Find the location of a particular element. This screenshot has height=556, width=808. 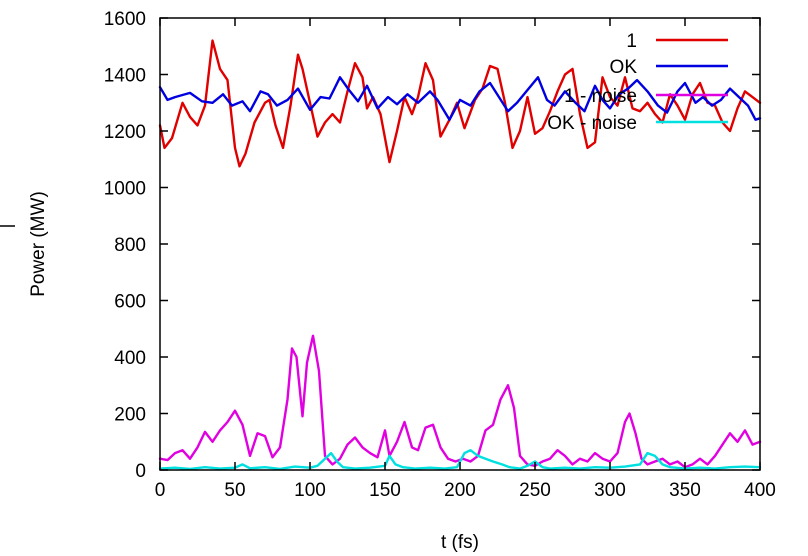

legend-label: 1 - noise is located at coordinates (600, 96).